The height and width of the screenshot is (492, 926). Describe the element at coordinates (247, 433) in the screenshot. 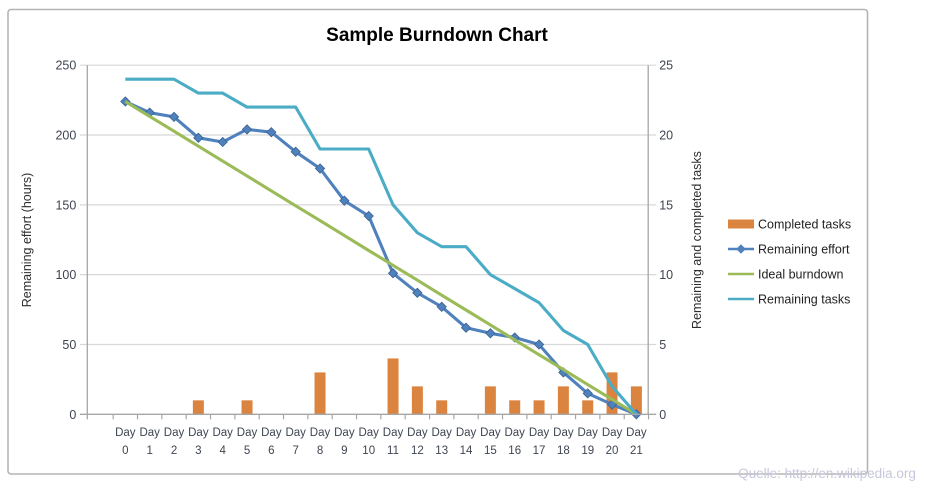

I see `x-label-prefix-day-5: Day` at that location.